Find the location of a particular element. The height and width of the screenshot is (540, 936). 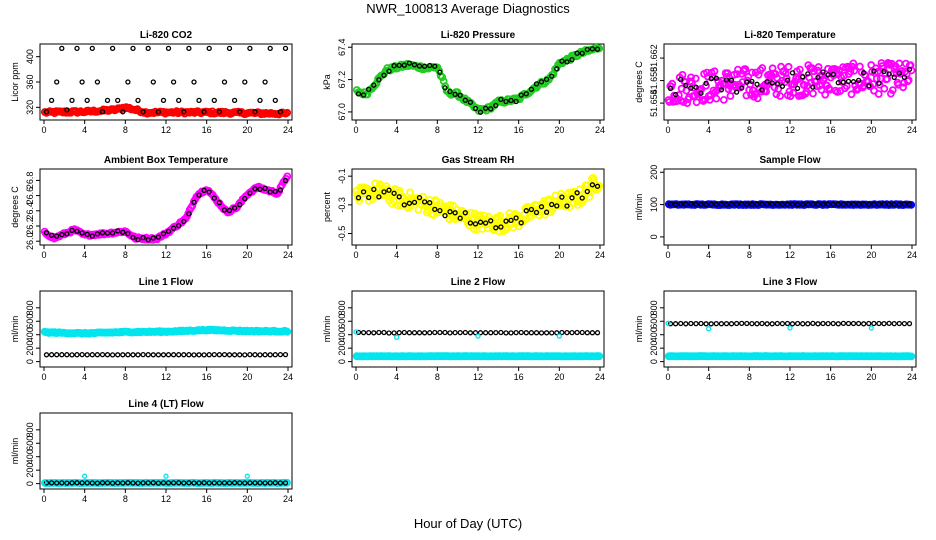

chart-title: Sample Flow is located at coordinates (789, 160).